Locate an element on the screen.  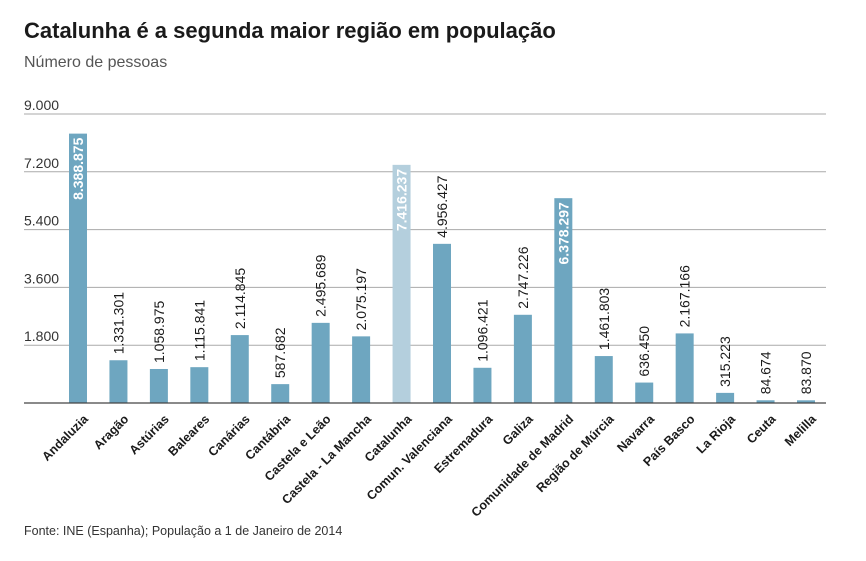
category-label: Aragão is located at coordinates (111, 432).